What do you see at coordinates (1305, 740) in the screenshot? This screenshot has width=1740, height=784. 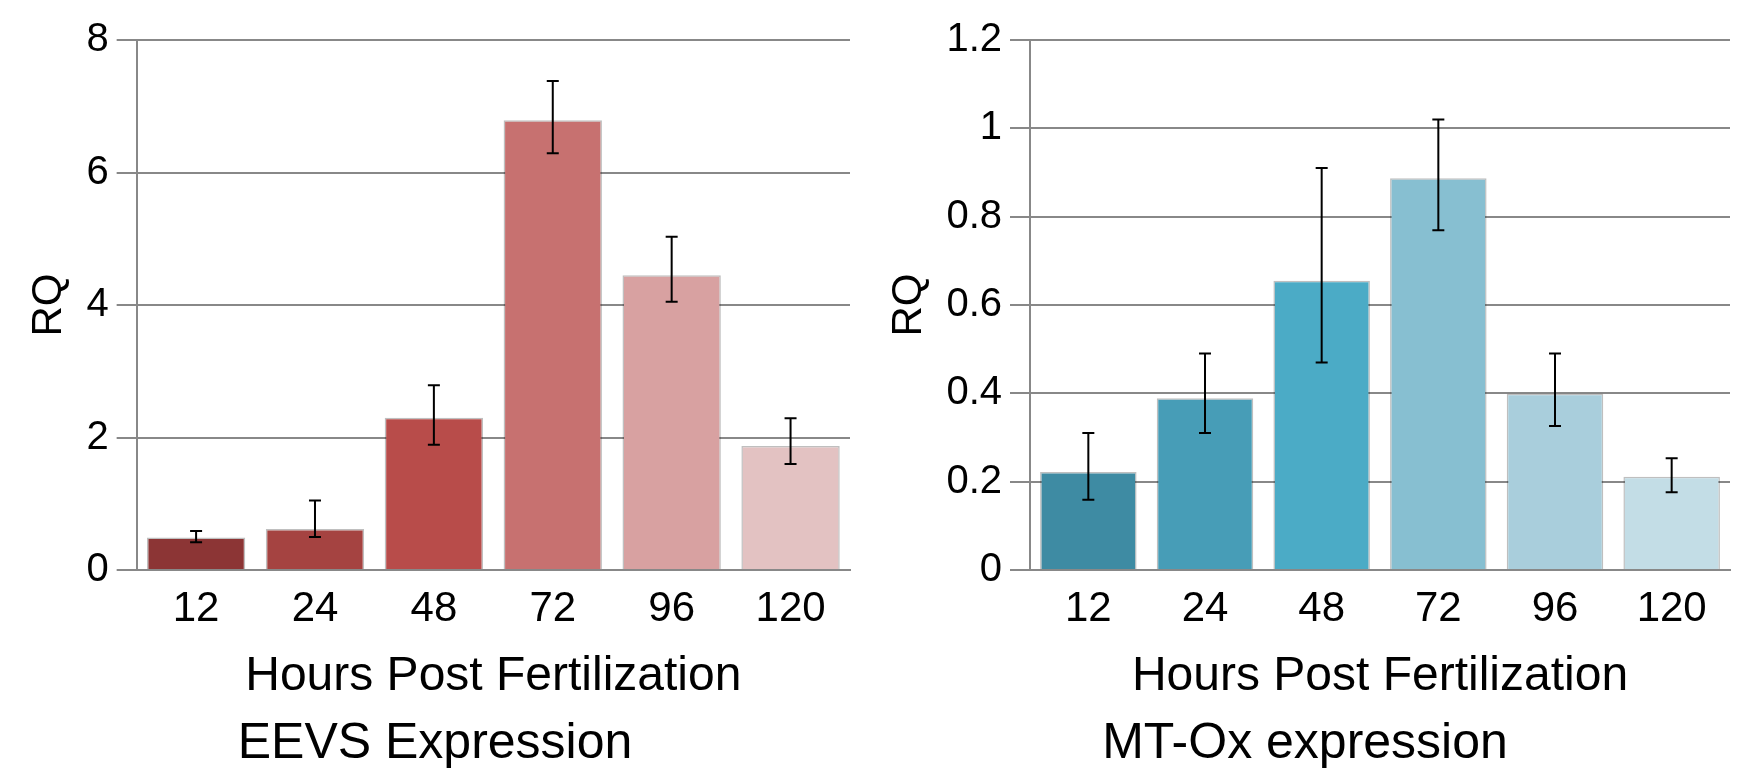 I see `text: MT-Ox expression` at bounding box center [1305, 740].